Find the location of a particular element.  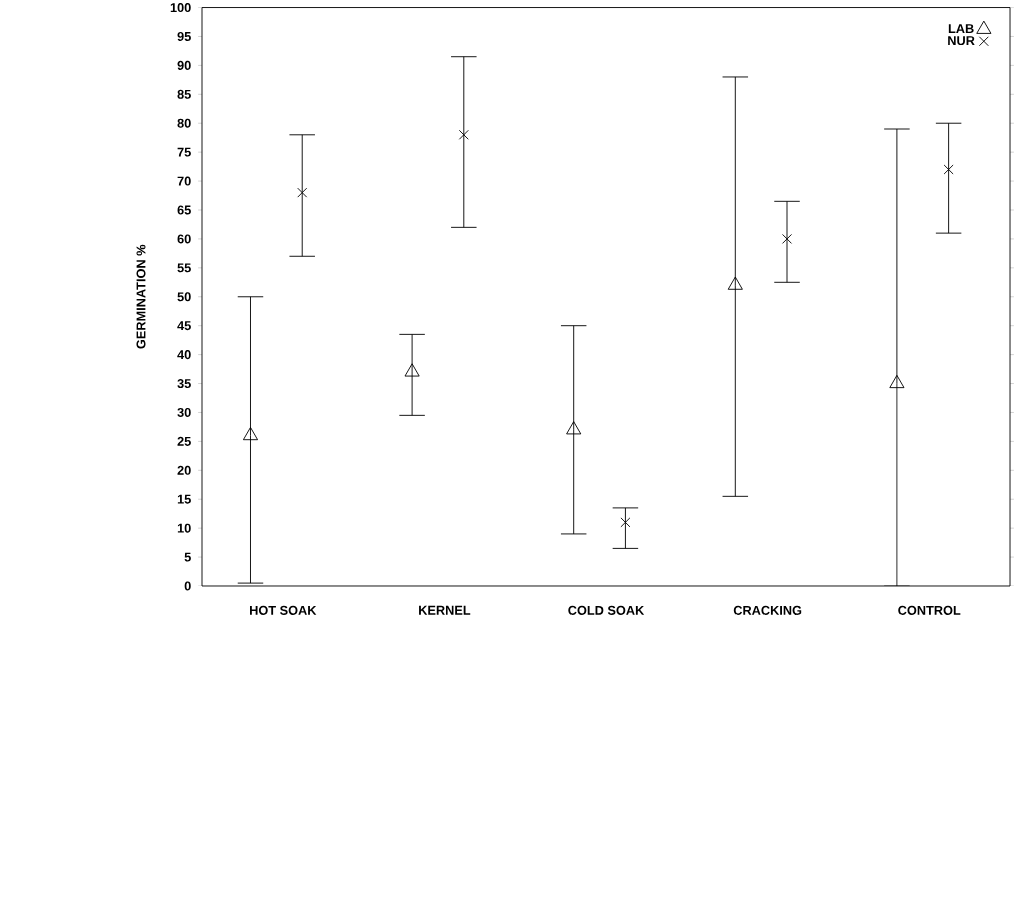

y-tick-label: 100 is located at coordinates (180, 8).